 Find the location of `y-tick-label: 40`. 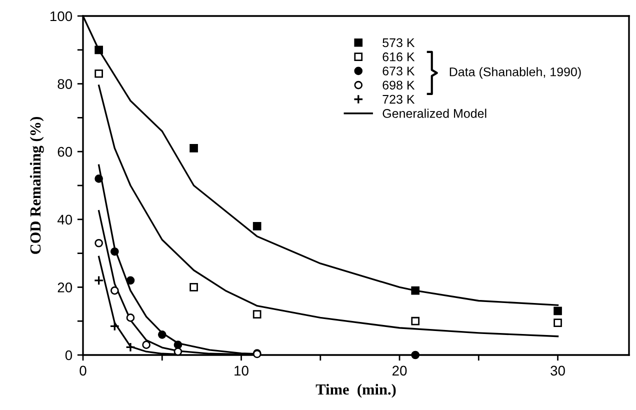

y-tick-label: 40 is located at coordinates (64, 219).